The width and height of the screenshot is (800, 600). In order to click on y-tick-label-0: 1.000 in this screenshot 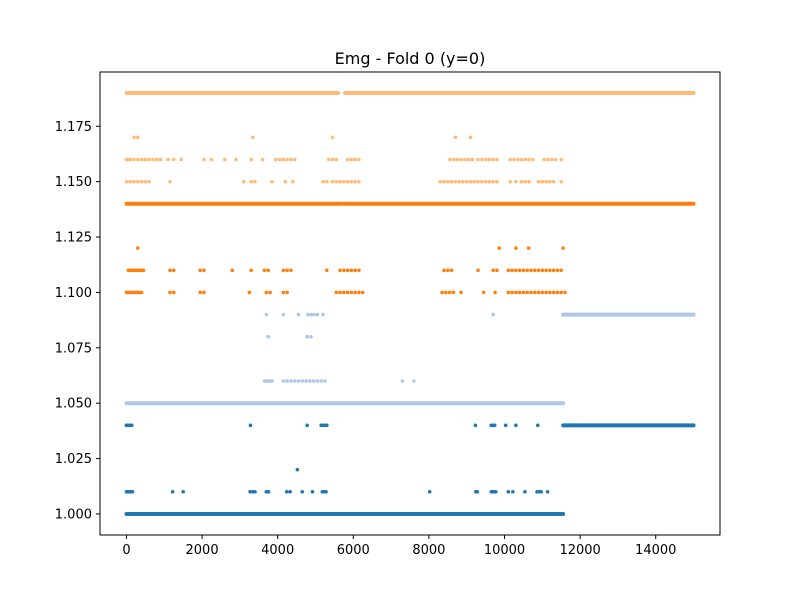, I will do `click(73, 514)`.